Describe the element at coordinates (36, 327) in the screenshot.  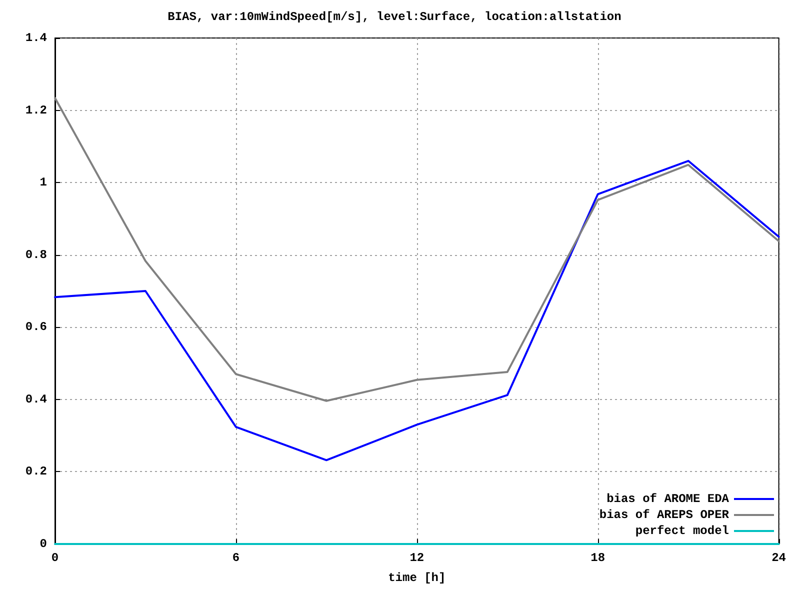
I see `y-tick-label: 0.6` at that location.